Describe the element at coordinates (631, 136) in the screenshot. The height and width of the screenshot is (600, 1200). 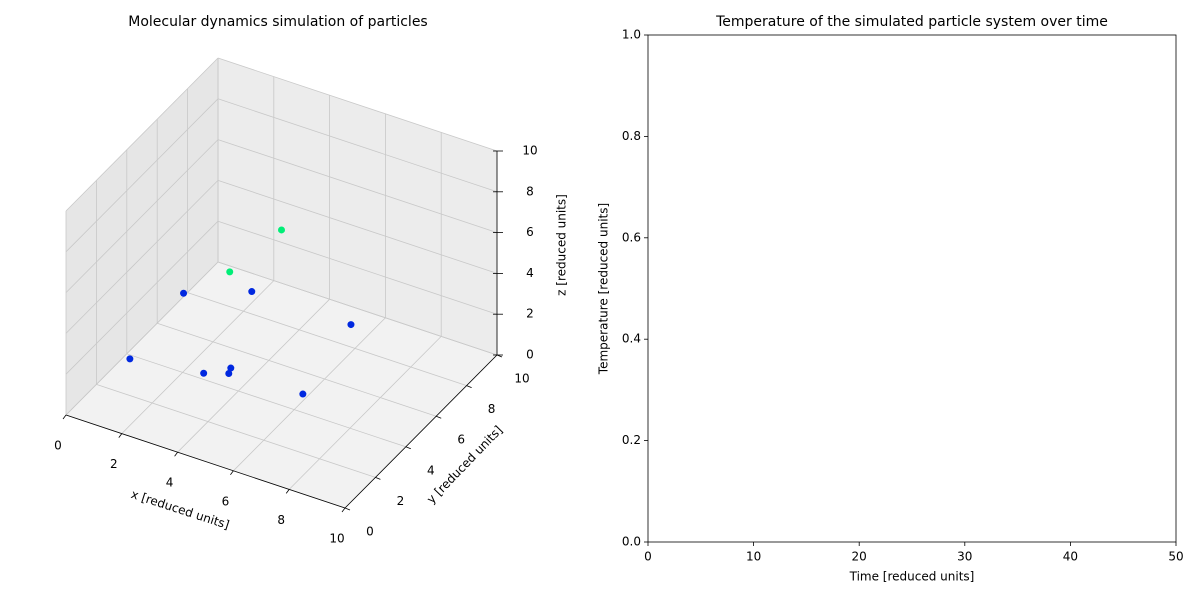
I see `y-tick-label: 0.8` at that location.